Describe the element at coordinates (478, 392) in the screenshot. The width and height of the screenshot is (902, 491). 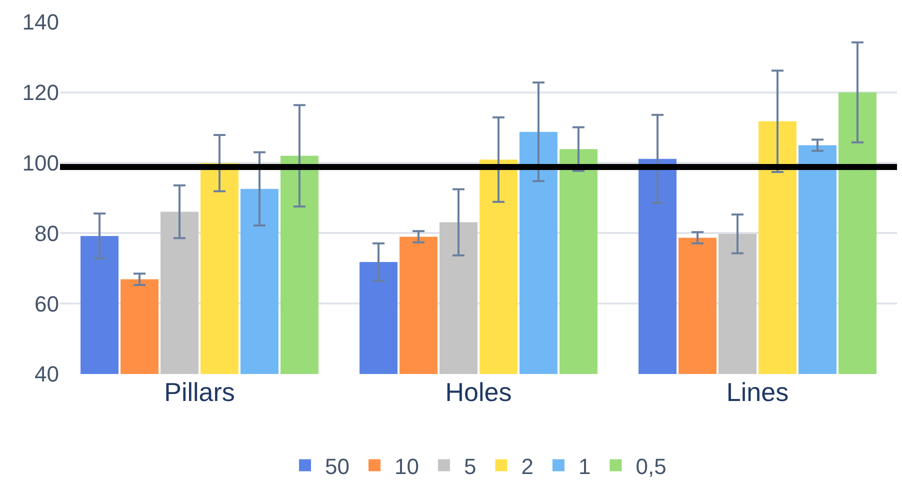
I see `x-tick-label: Holes` at that location.